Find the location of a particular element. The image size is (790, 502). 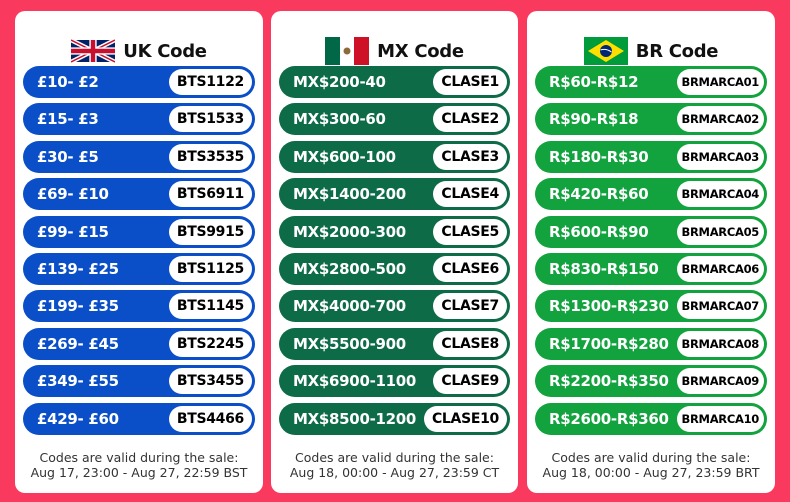

coupon-code: BTS1533 is located at coordinates (210, 119).